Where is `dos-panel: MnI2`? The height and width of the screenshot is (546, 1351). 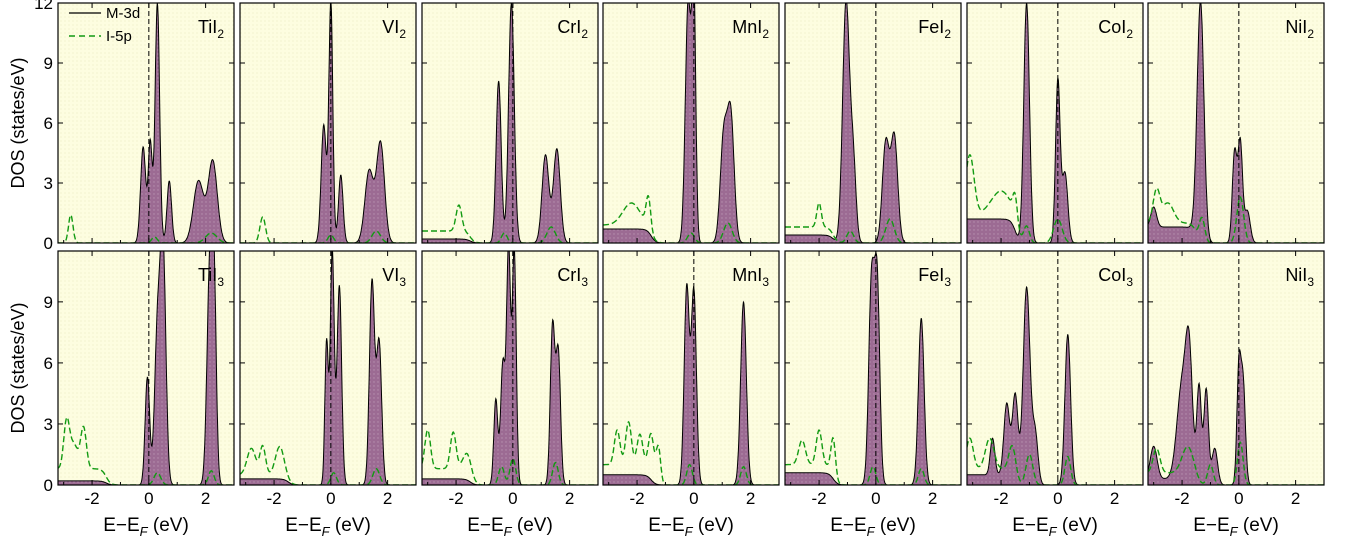
dos-panel: MnI2 is located at coordinates (691, 123).